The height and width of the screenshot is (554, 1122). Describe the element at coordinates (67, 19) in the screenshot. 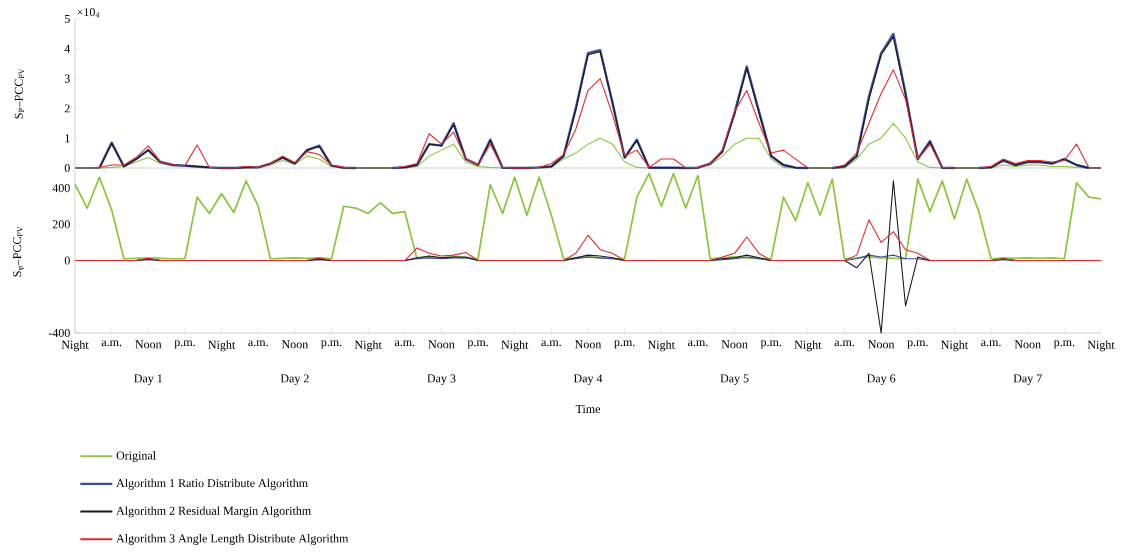

I see `y-tick-label: 5` at that location.